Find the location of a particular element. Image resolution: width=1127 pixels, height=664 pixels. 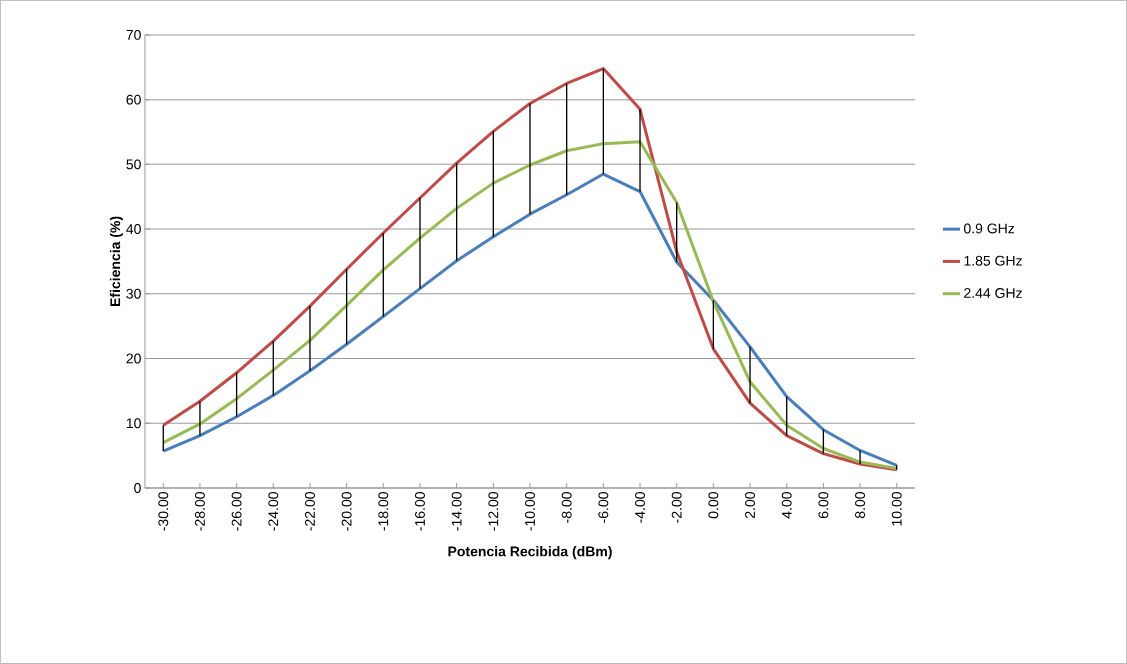

x-tick-label: 10.00 is located at coordinates (896, 509).